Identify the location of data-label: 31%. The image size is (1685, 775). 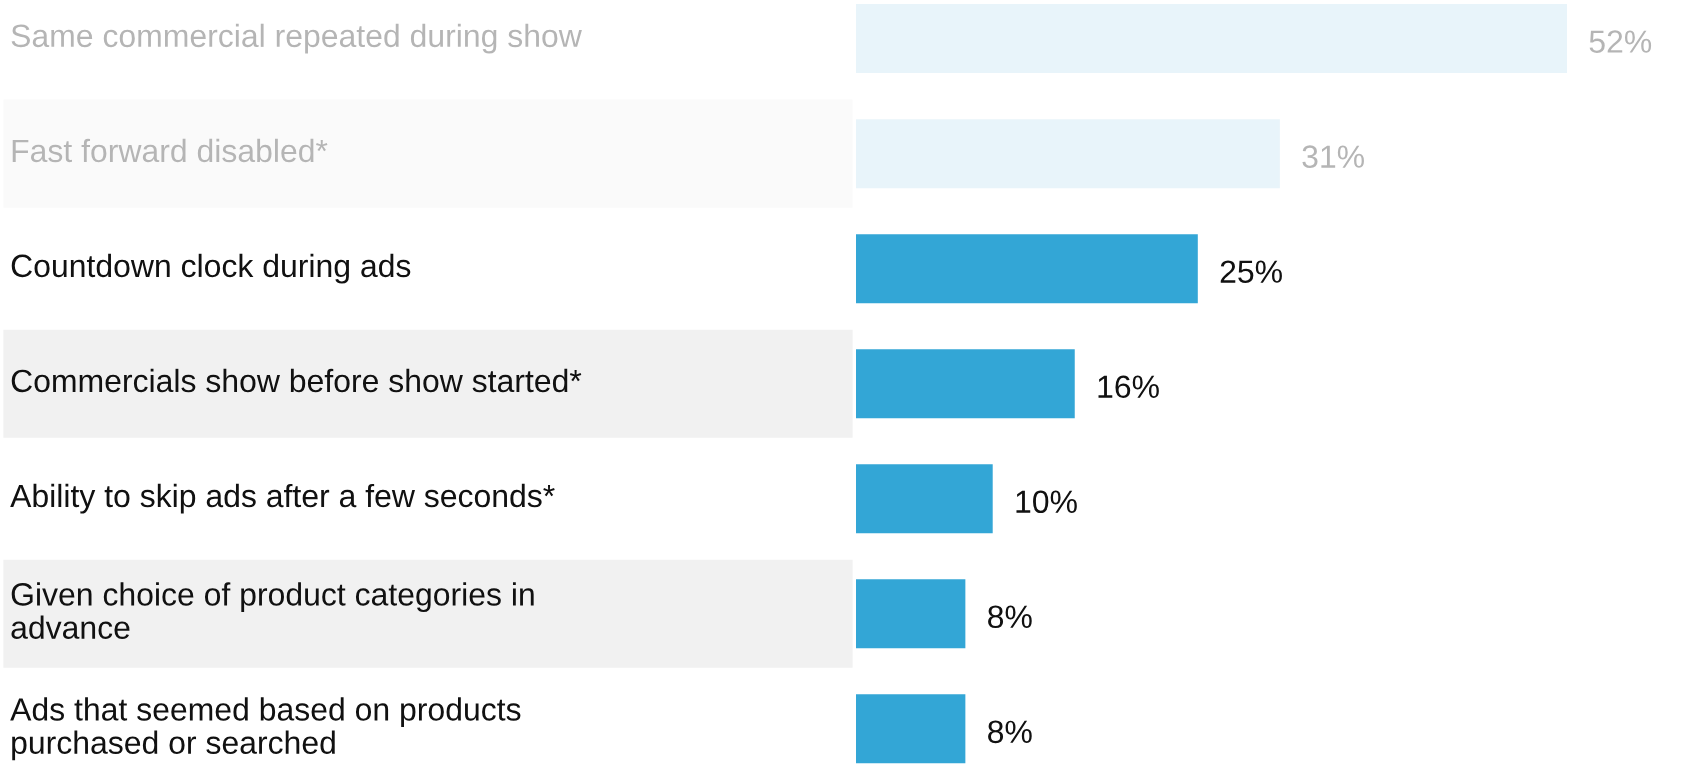
(1333, 156).